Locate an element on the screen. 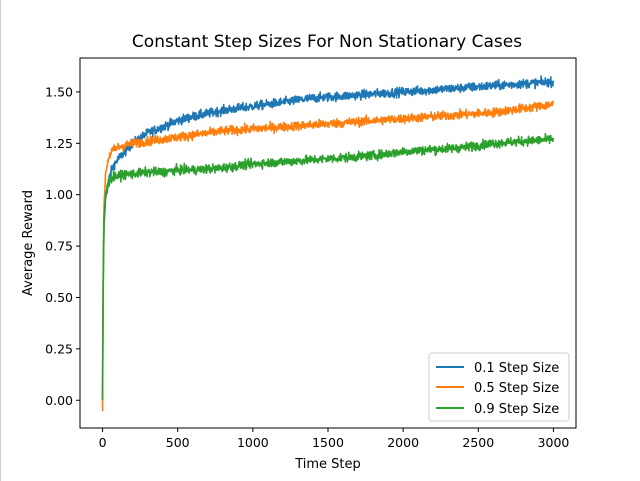 The image size is (640, 481). x-tick-label: 2000 is located at coordinates (403, 442).